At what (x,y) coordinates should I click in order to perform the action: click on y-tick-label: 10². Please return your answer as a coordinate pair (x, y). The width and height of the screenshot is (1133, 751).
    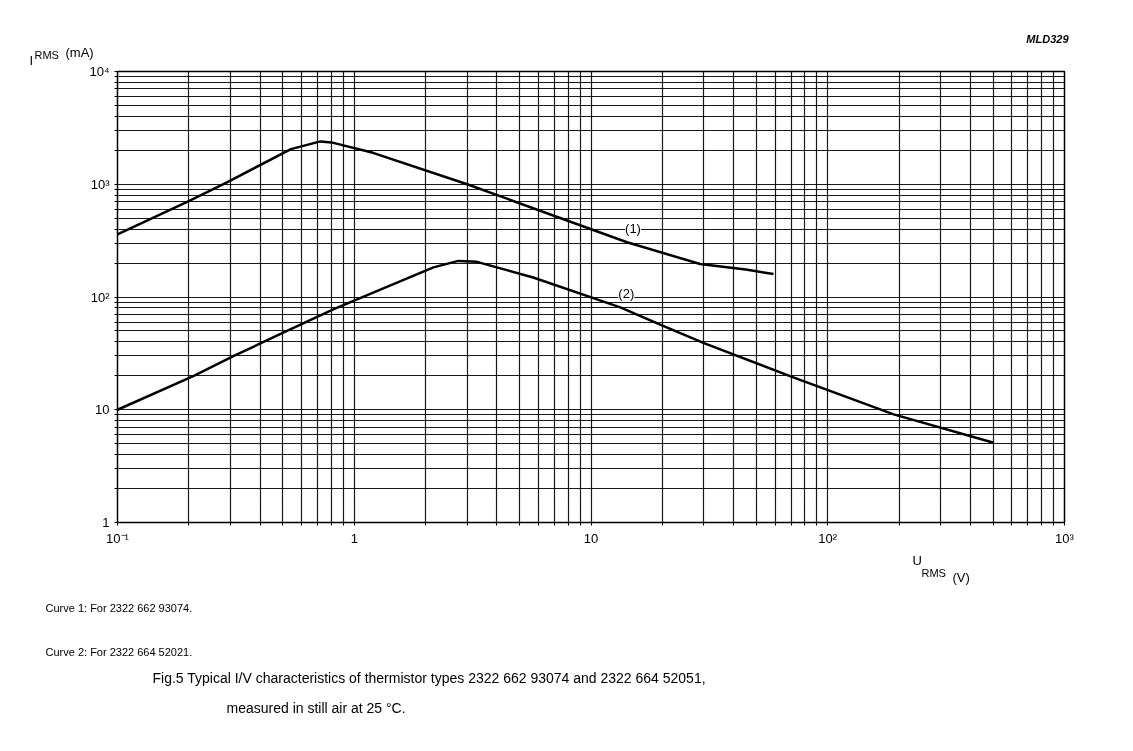
    Looking at the image, I should click on (100, 297).